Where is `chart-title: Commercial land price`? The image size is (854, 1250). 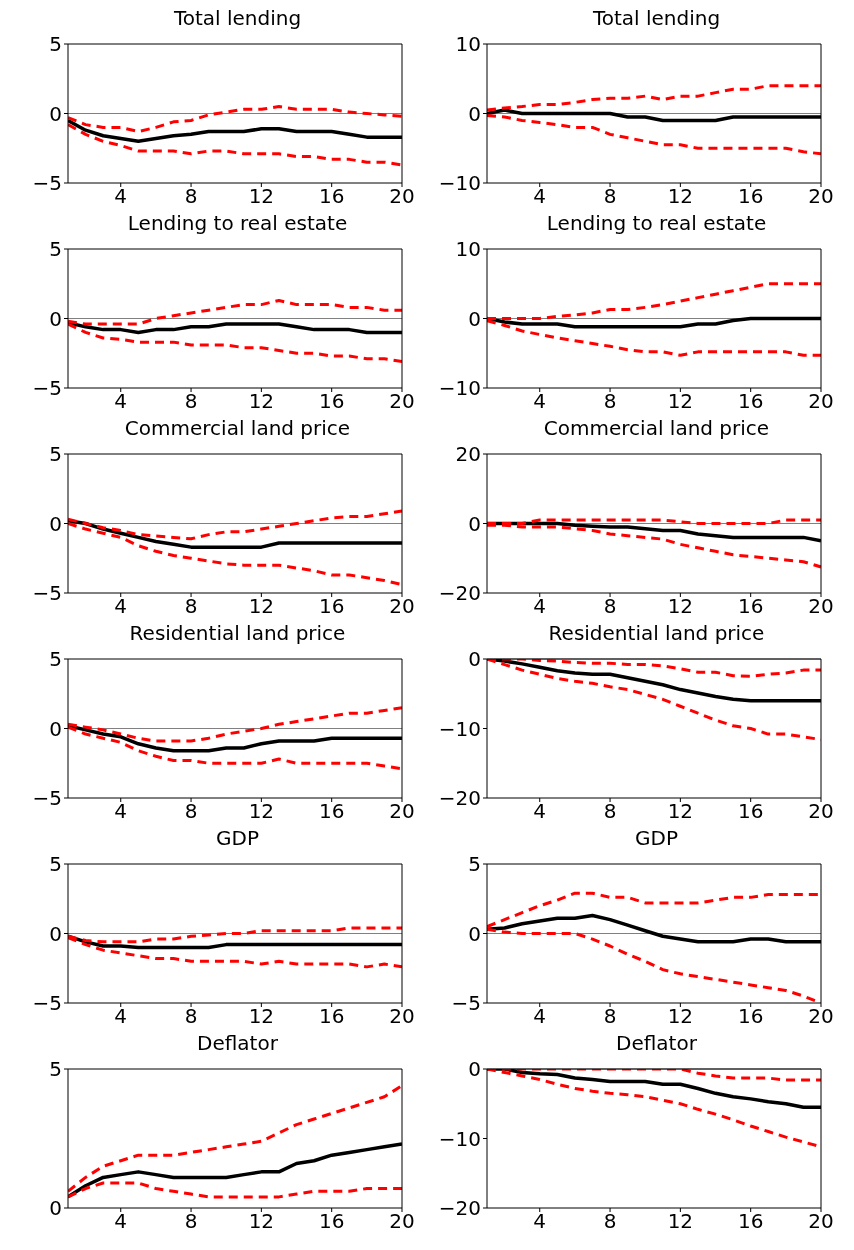
chart-title: Commercial land price is located at coordinates (656, 428).